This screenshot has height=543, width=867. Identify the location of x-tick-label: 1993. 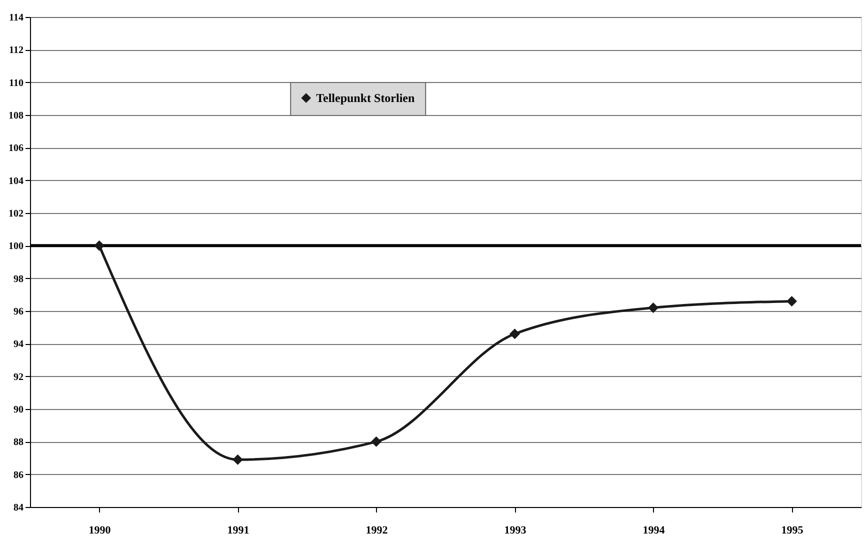
(515, 530).